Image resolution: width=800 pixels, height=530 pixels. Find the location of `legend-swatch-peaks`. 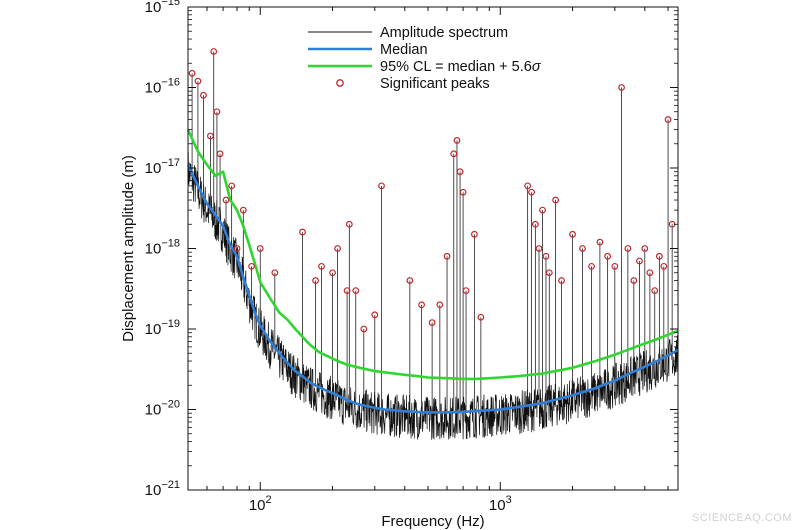

legend-swatch-peaks is located at coordinates (340, 83).